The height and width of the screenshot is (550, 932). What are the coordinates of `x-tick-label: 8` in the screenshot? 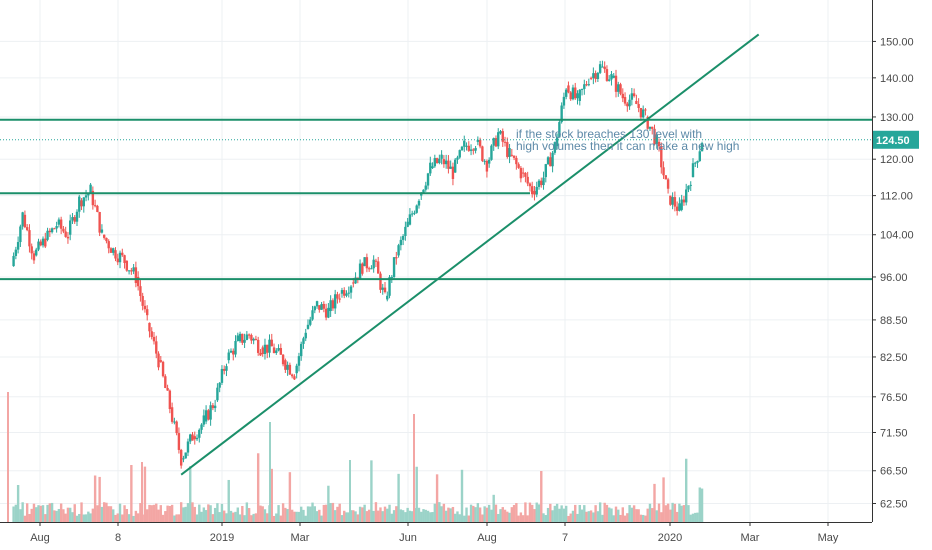 It's located at (118, 538).